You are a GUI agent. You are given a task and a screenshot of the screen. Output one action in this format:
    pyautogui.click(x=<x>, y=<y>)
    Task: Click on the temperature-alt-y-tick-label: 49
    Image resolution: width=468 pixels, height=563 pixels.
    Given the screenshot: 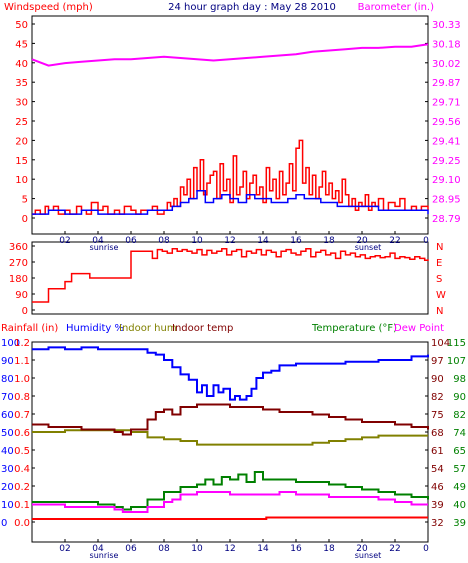 What is the action you would take?
    pyautogui.click(x=459, y=487)
    